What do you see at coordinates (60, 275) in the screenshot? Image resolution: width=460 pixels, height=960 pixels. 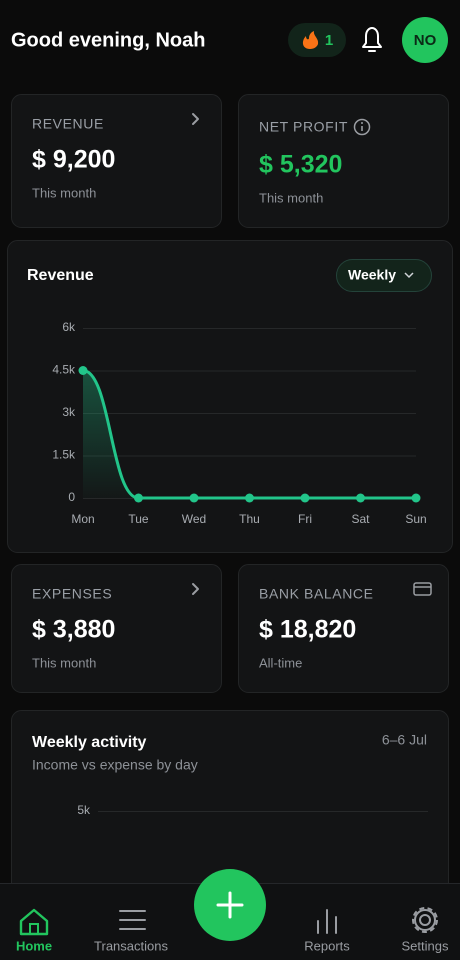 I see `chart-title: Revenue` at bounding box center [60, 275].